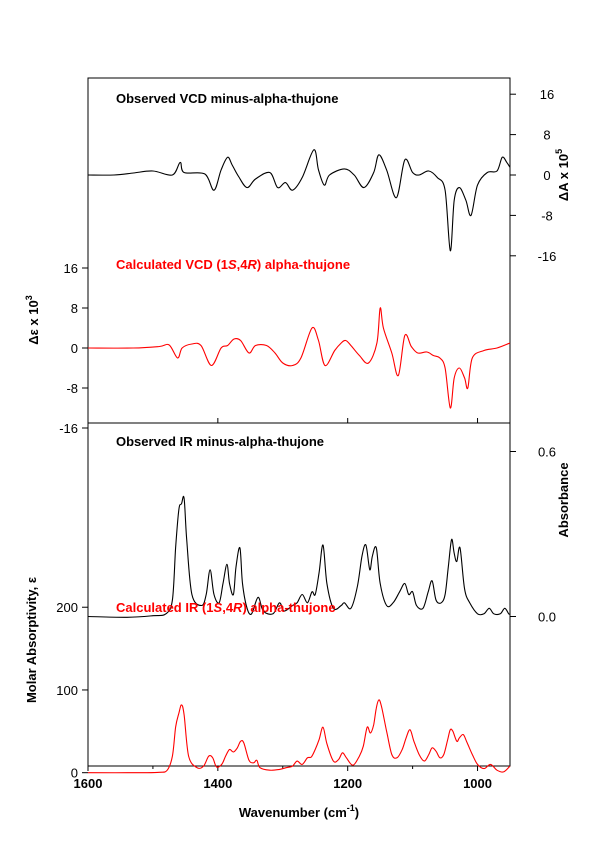 The width and height of the screenshot is (600, 849). Describe the element at coordinates (562, 175) in the screenshot. I see `vcd-right-axis-title: ΔA x 105` at that location.